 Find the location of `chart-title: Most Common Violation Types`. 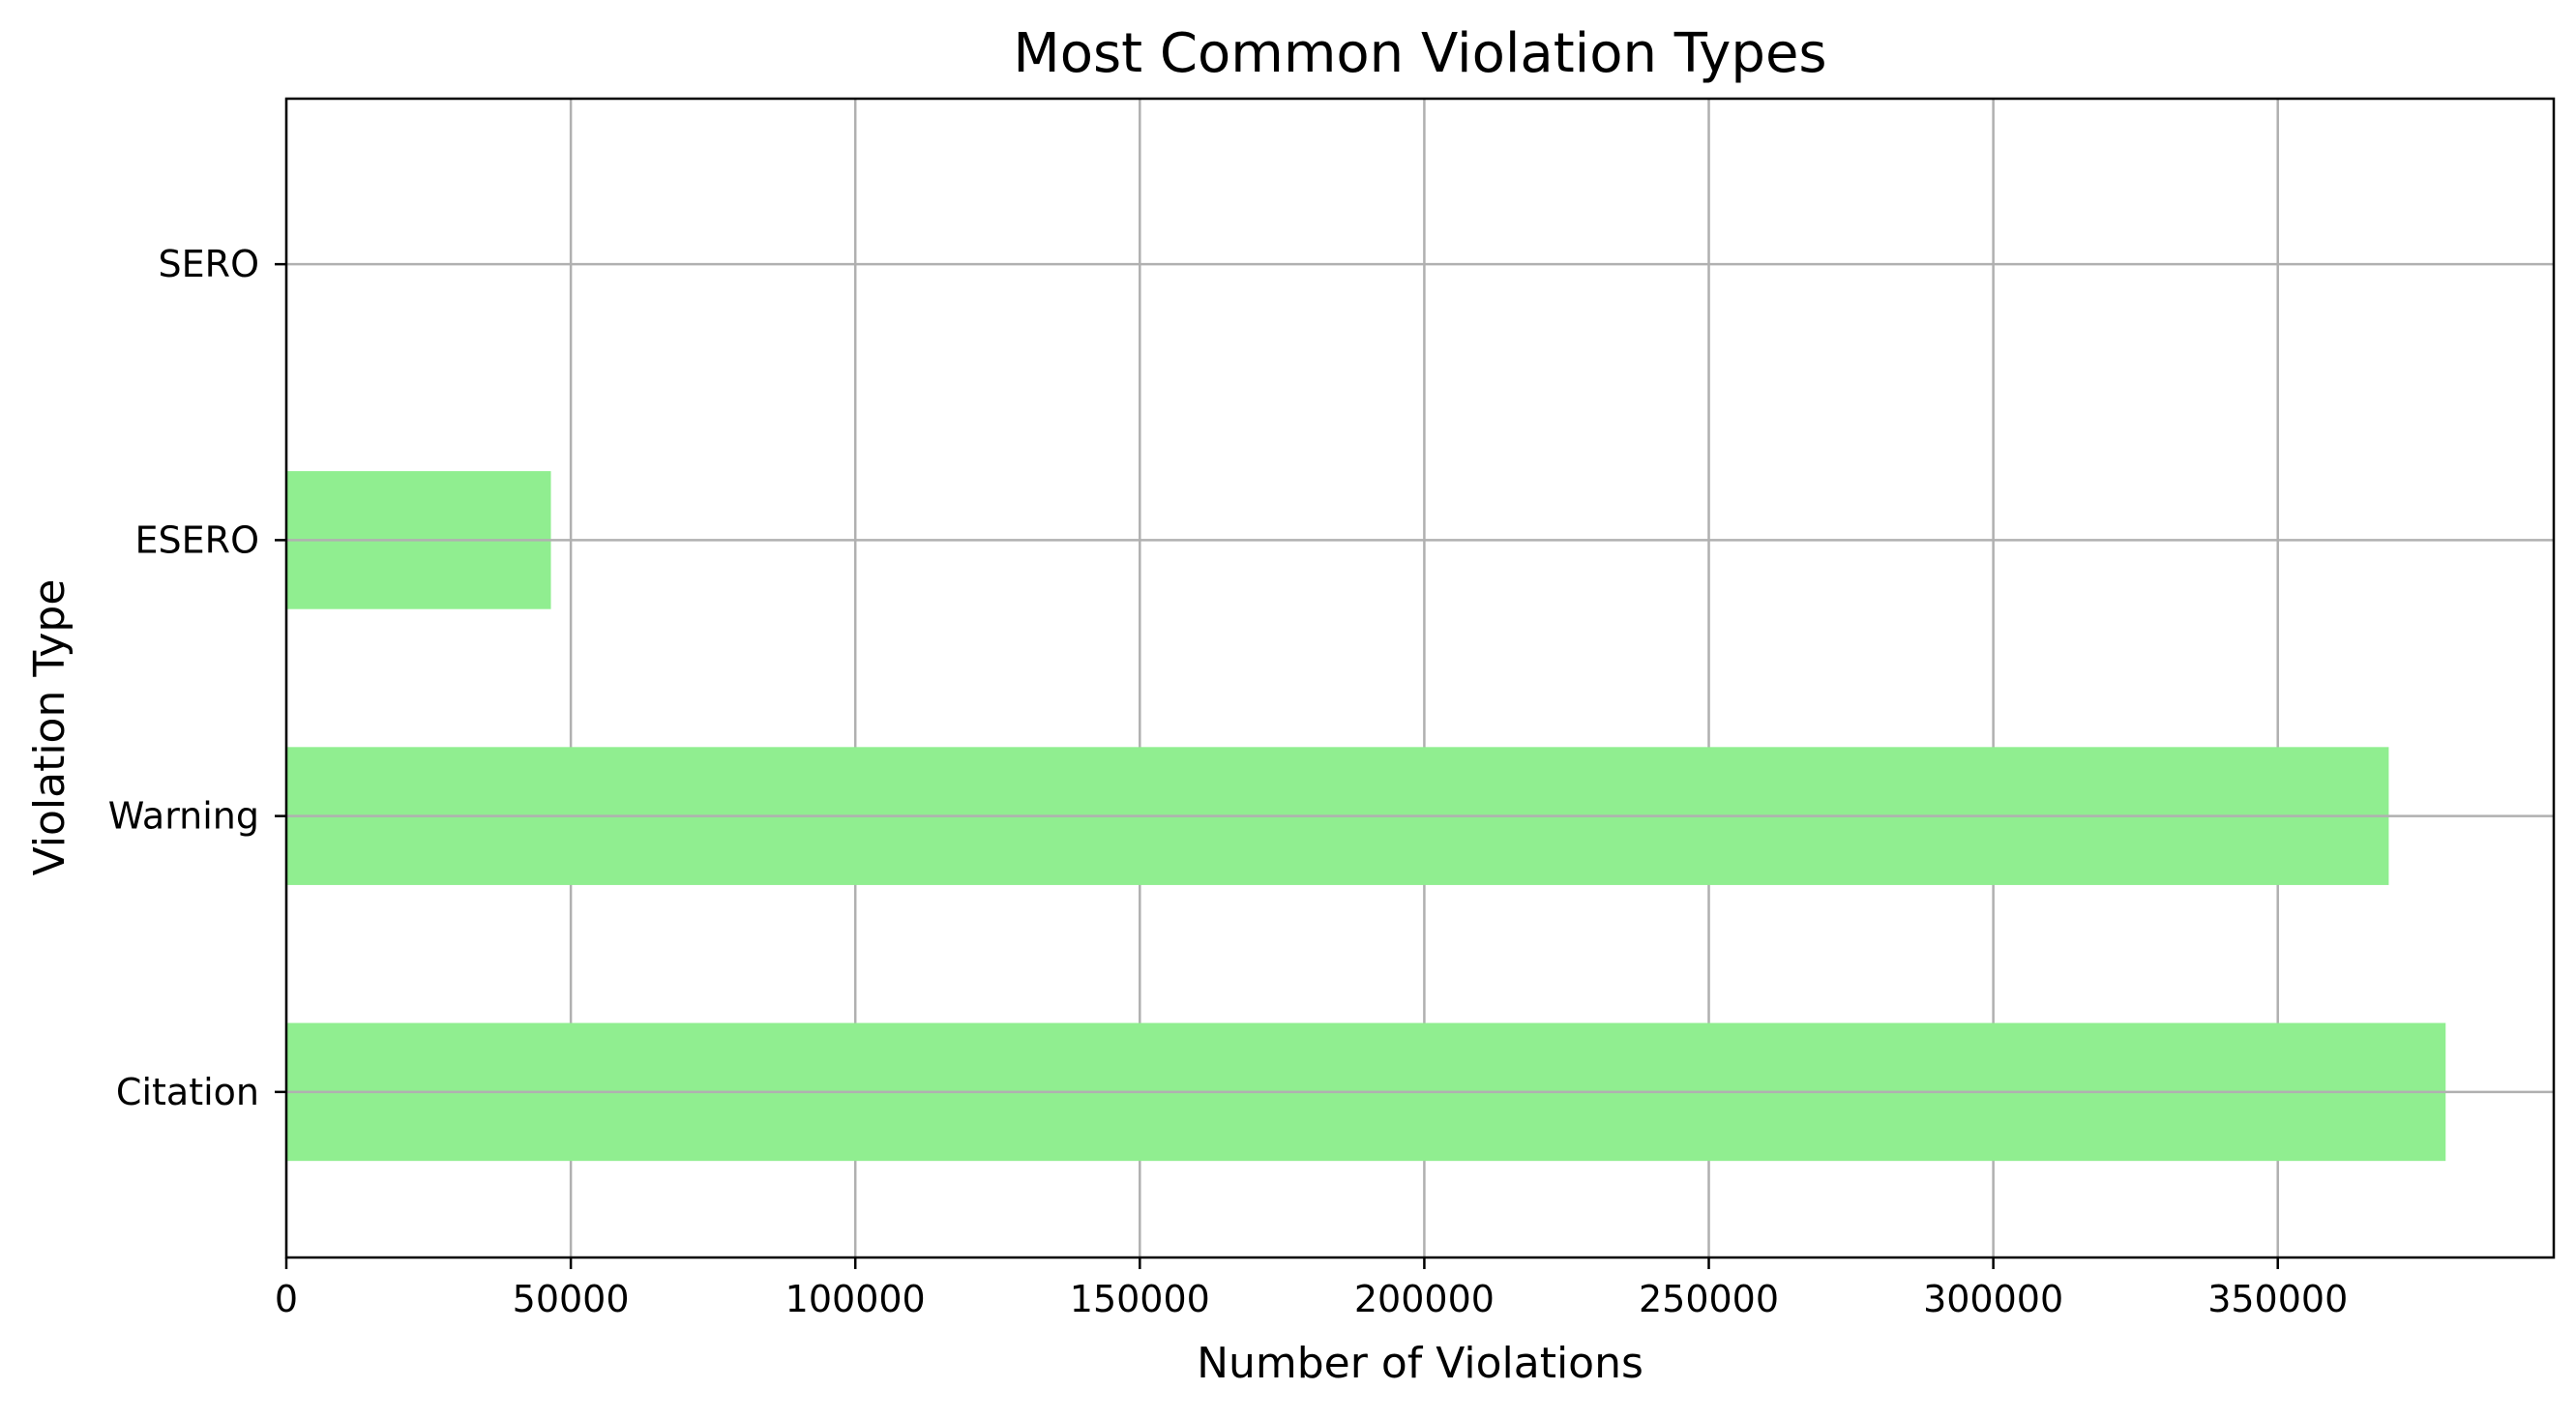

chart-title: Most Common Violation Types is located at coordinates (1419, 53).